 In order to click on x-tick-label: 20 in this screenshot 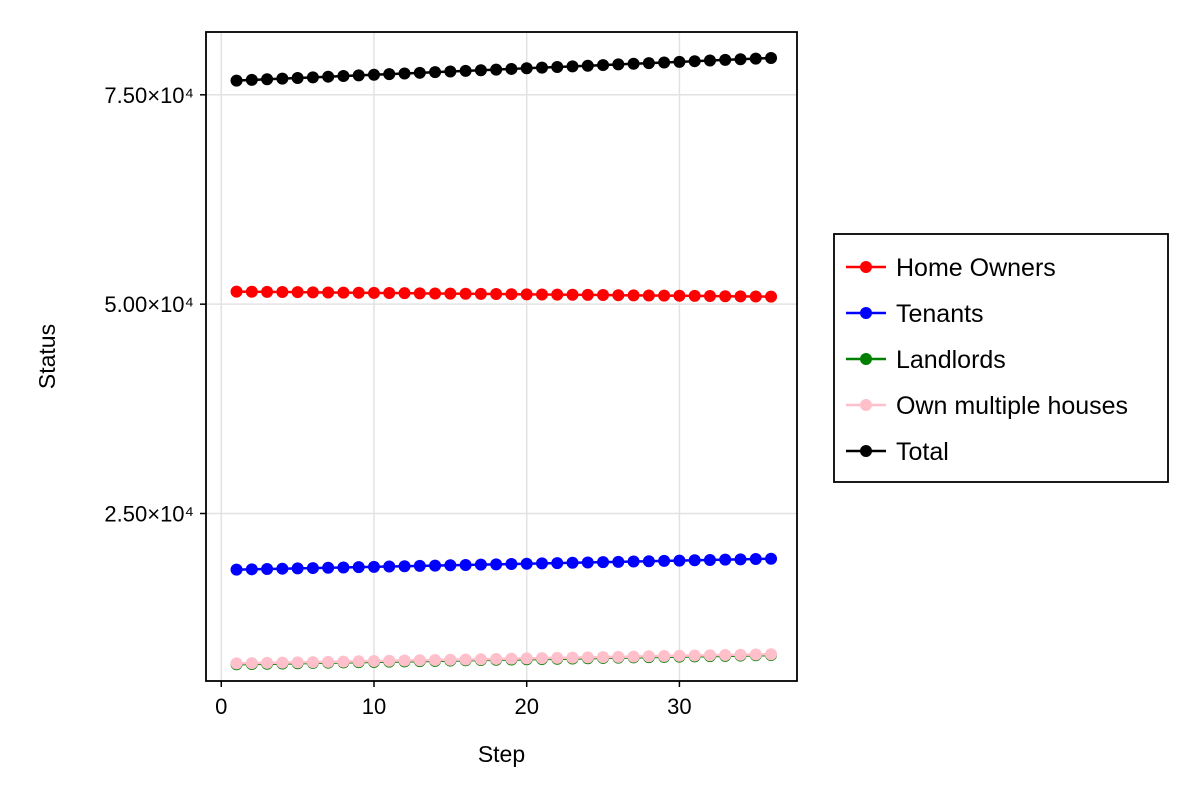, I will do `click(526, 706)`.